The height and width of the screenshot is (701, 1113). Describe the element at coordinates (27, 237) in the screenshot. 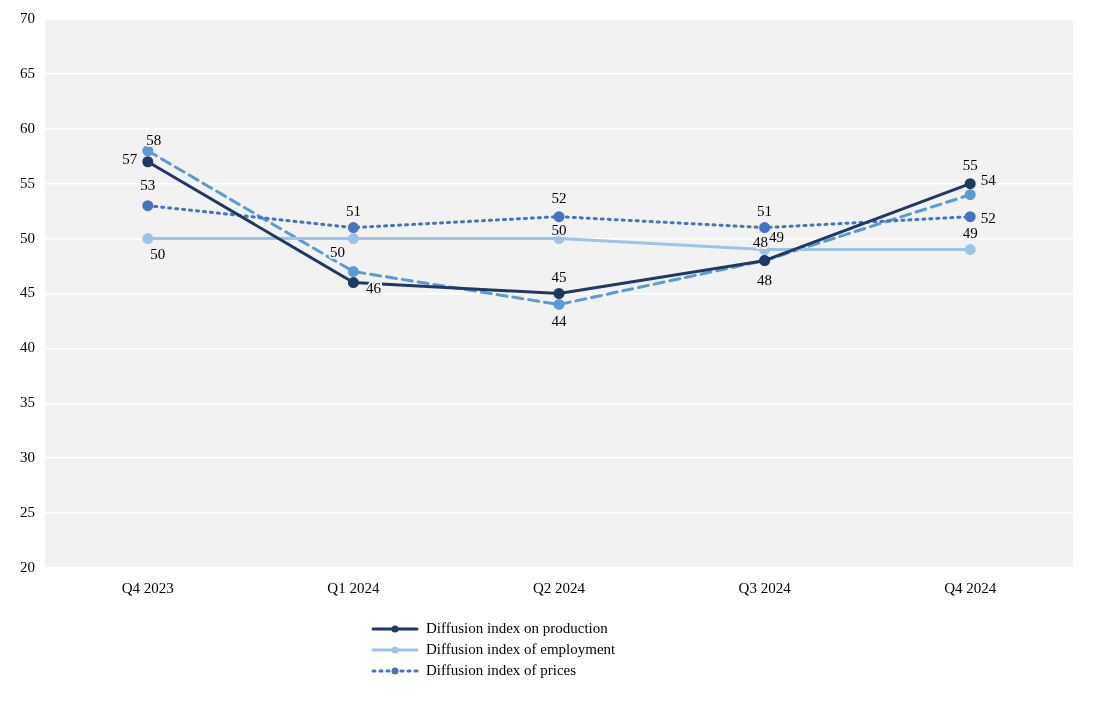

I see `y-tick-label: 50` at that location.